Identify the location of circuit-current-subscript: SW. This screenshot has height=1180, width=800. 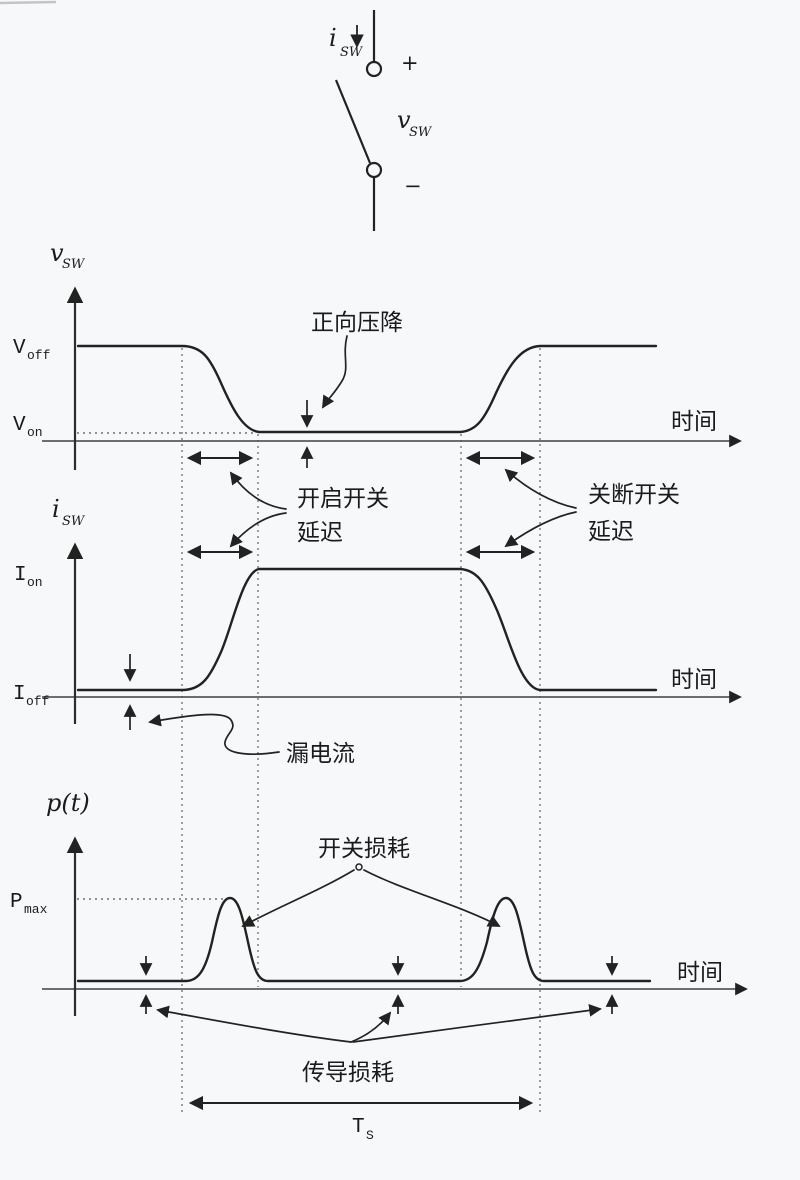
(352, 52).